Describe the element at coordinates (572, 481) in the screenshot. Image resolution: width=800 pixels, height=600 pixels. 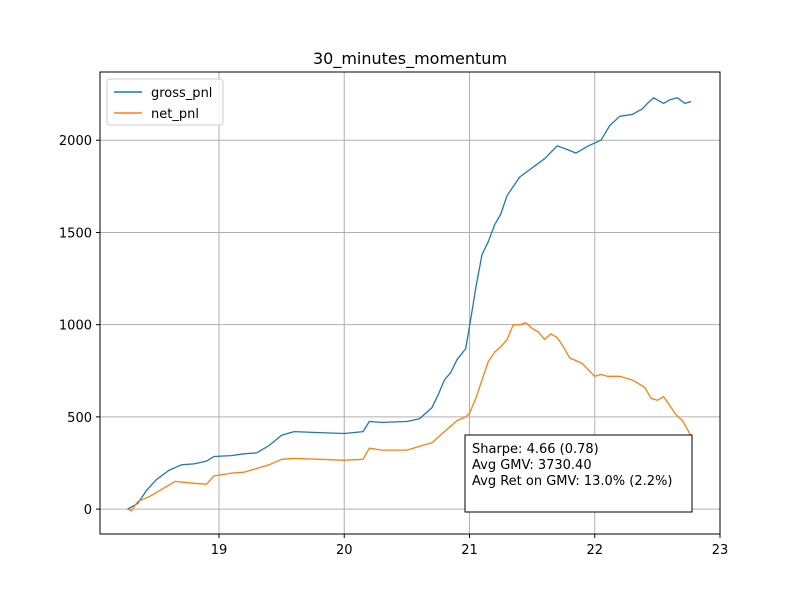
I see `stats-avg-ret: Avg Ret on GMV: 13.0% (2.2%)` at that location.